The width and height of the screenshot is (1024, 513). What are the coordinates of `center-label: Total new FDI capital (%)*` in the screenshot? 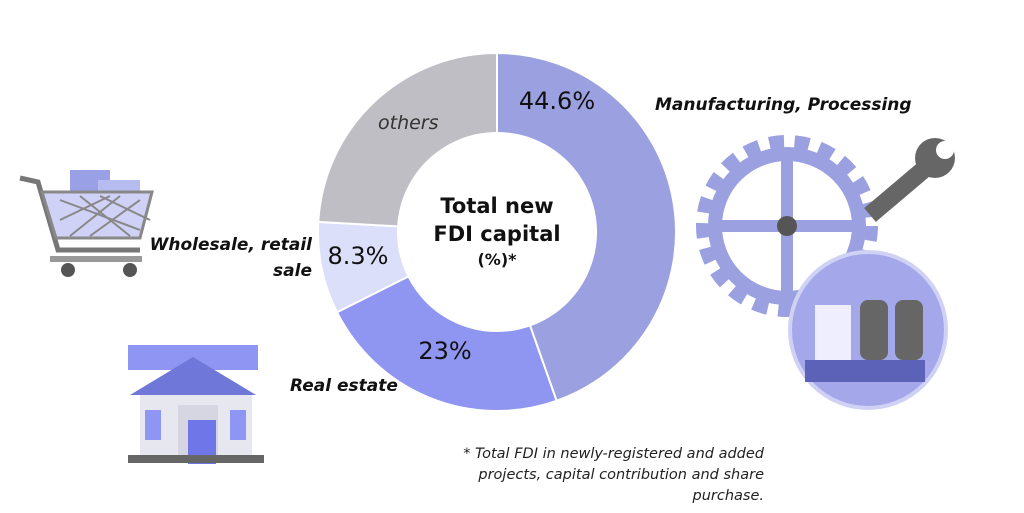 It's located at (497, 232).